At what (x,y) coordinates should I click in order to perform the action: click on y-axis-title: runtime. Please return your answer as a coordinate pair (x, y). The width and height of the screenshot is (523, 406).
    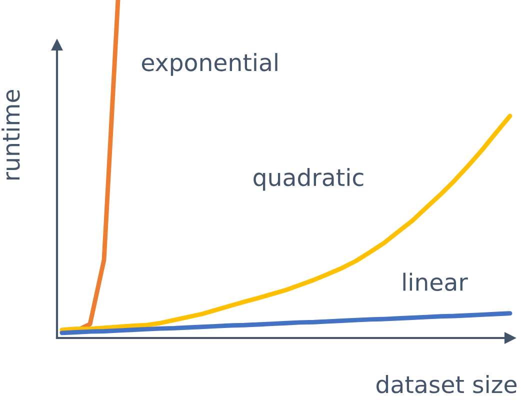
    Looking at the image, I should click on (11, 135).